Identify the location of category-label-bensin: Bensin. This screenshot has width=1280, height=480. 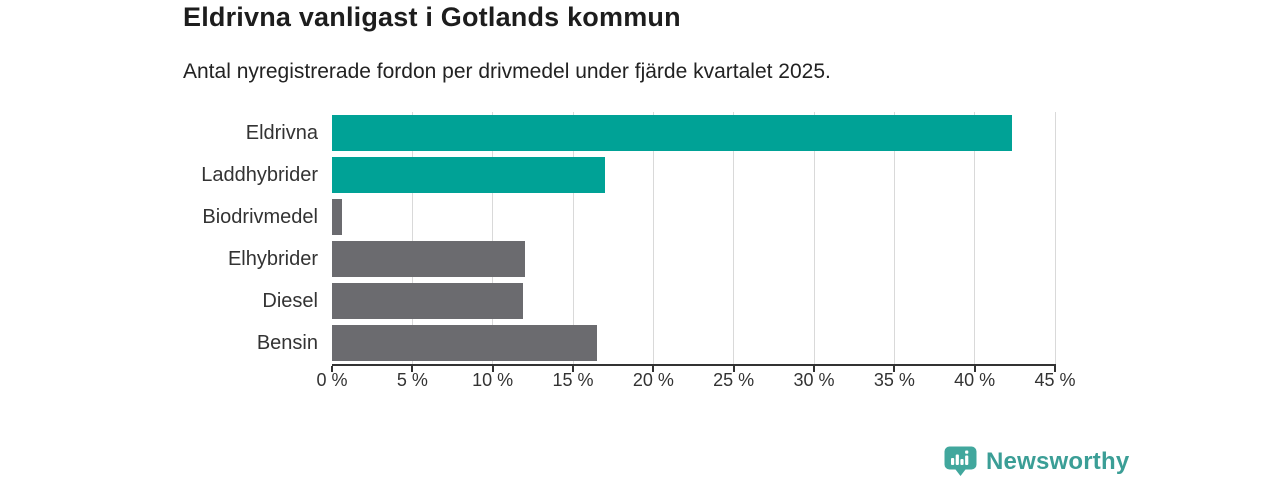
(287, 343).